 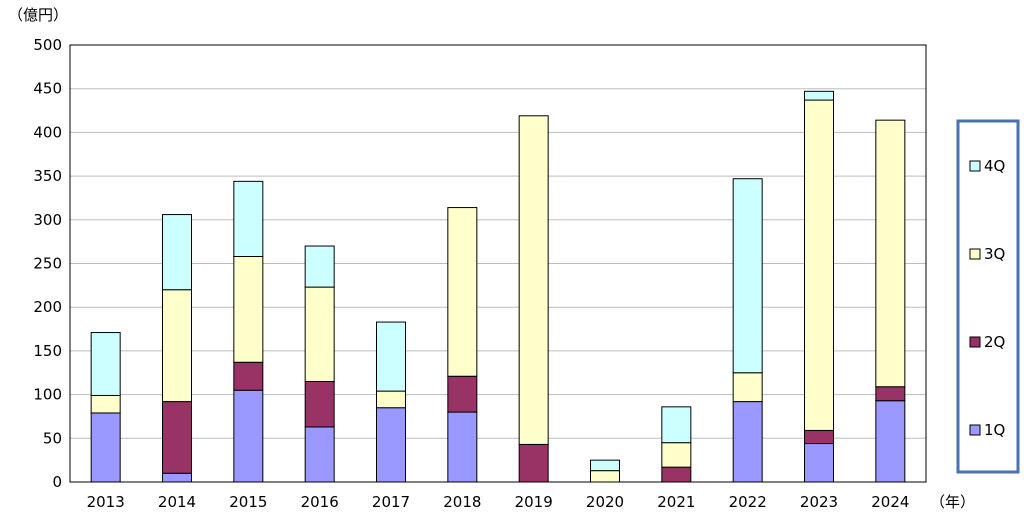 I want to click on bar-4Q-2023, so click(x=819, y=95).